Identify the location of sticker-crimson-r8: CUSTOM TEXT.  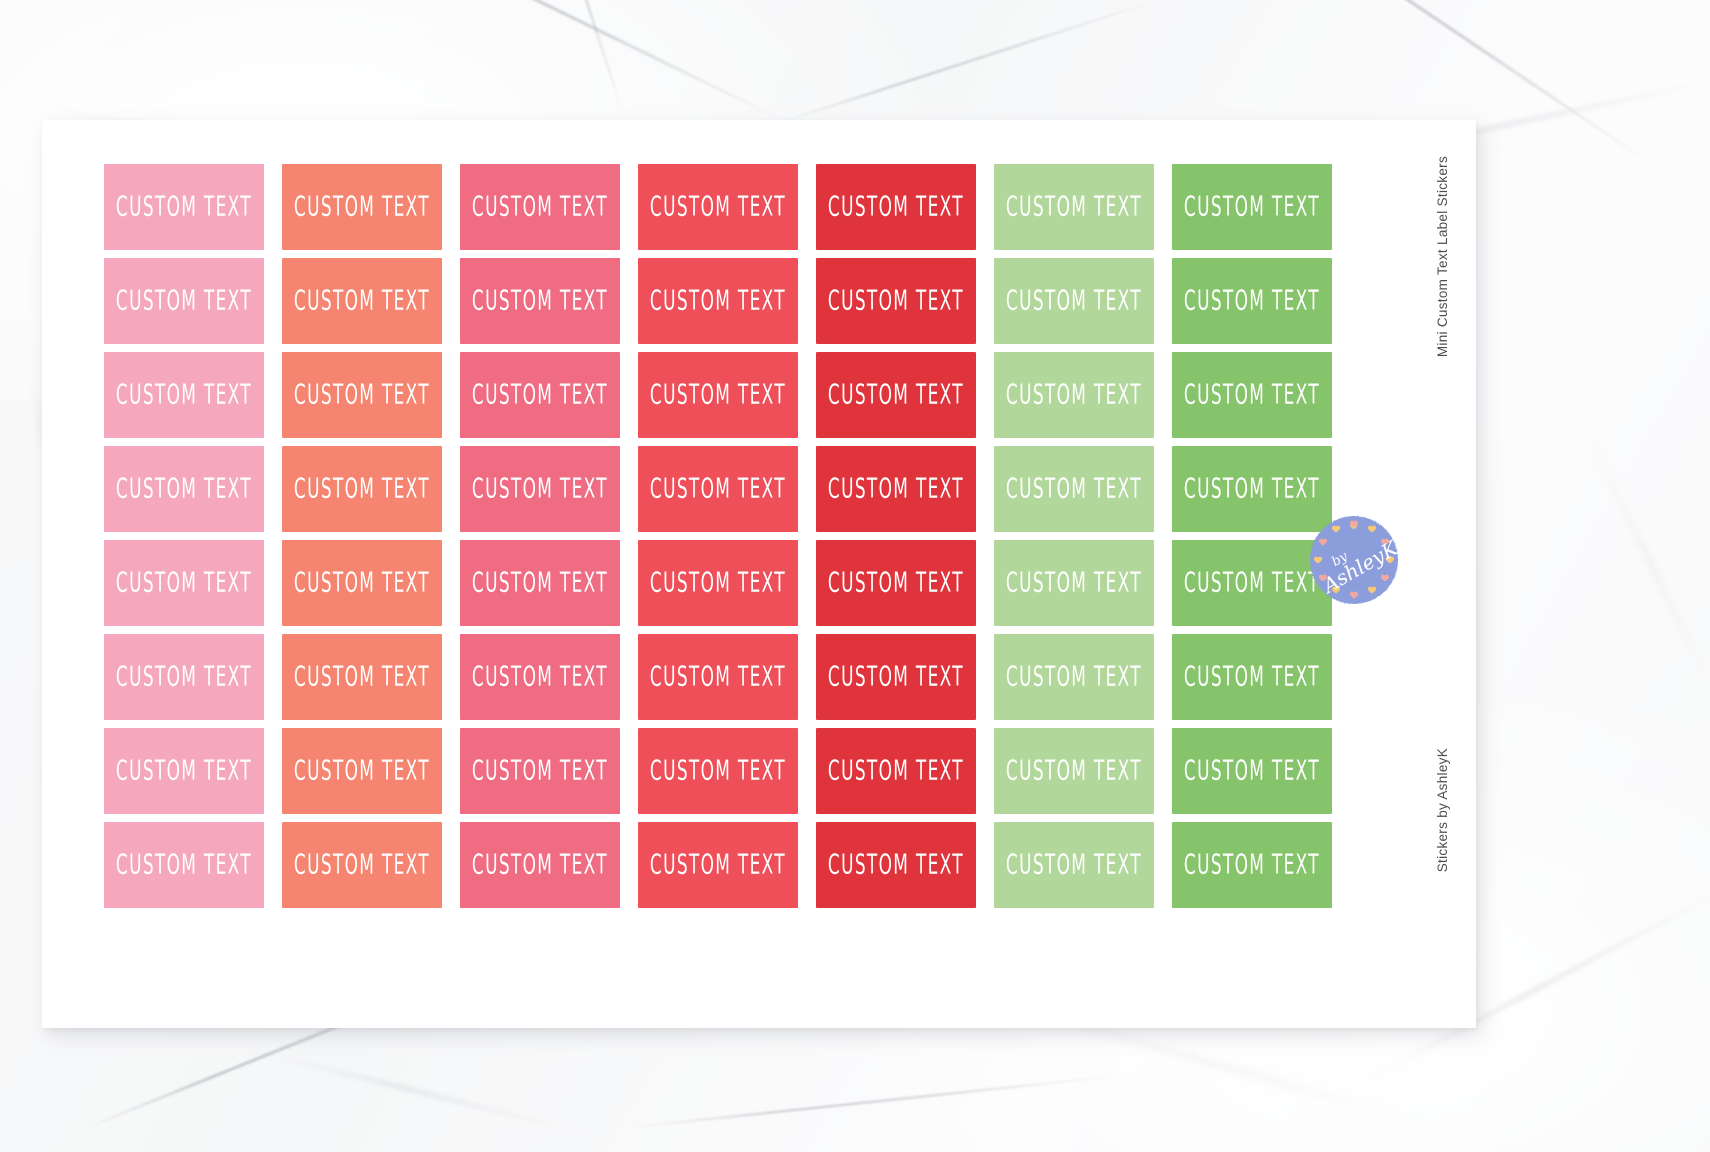
(896, 865).